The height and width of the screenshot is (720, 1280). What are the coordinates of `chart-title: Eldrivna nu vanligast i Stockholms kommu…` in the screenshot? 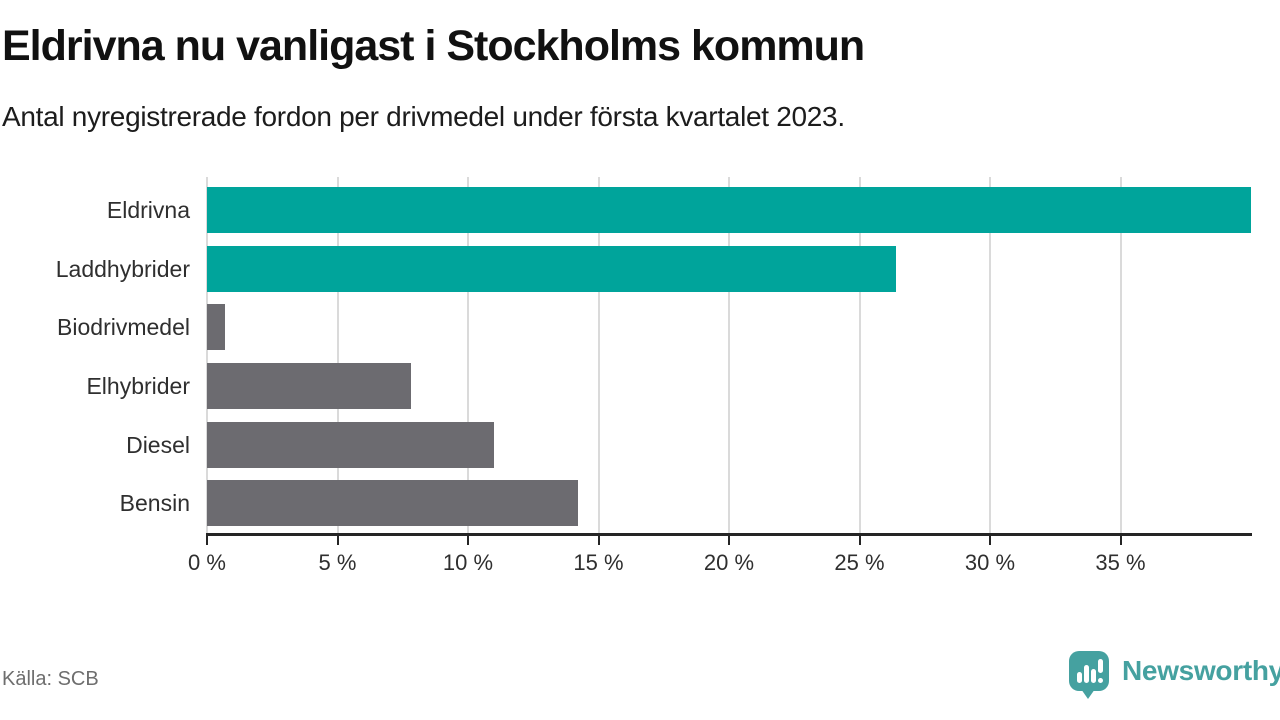 It's located at (433, 46).